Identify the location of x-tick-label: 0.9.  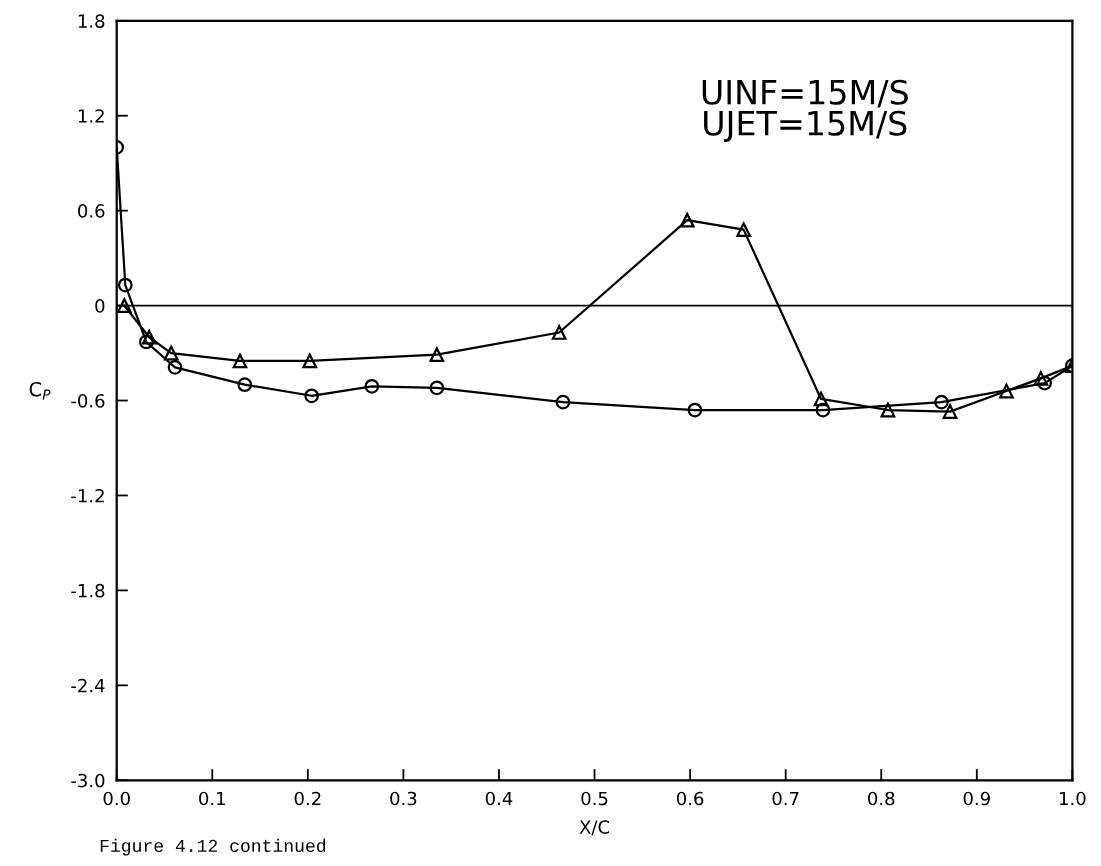
(976, 798).